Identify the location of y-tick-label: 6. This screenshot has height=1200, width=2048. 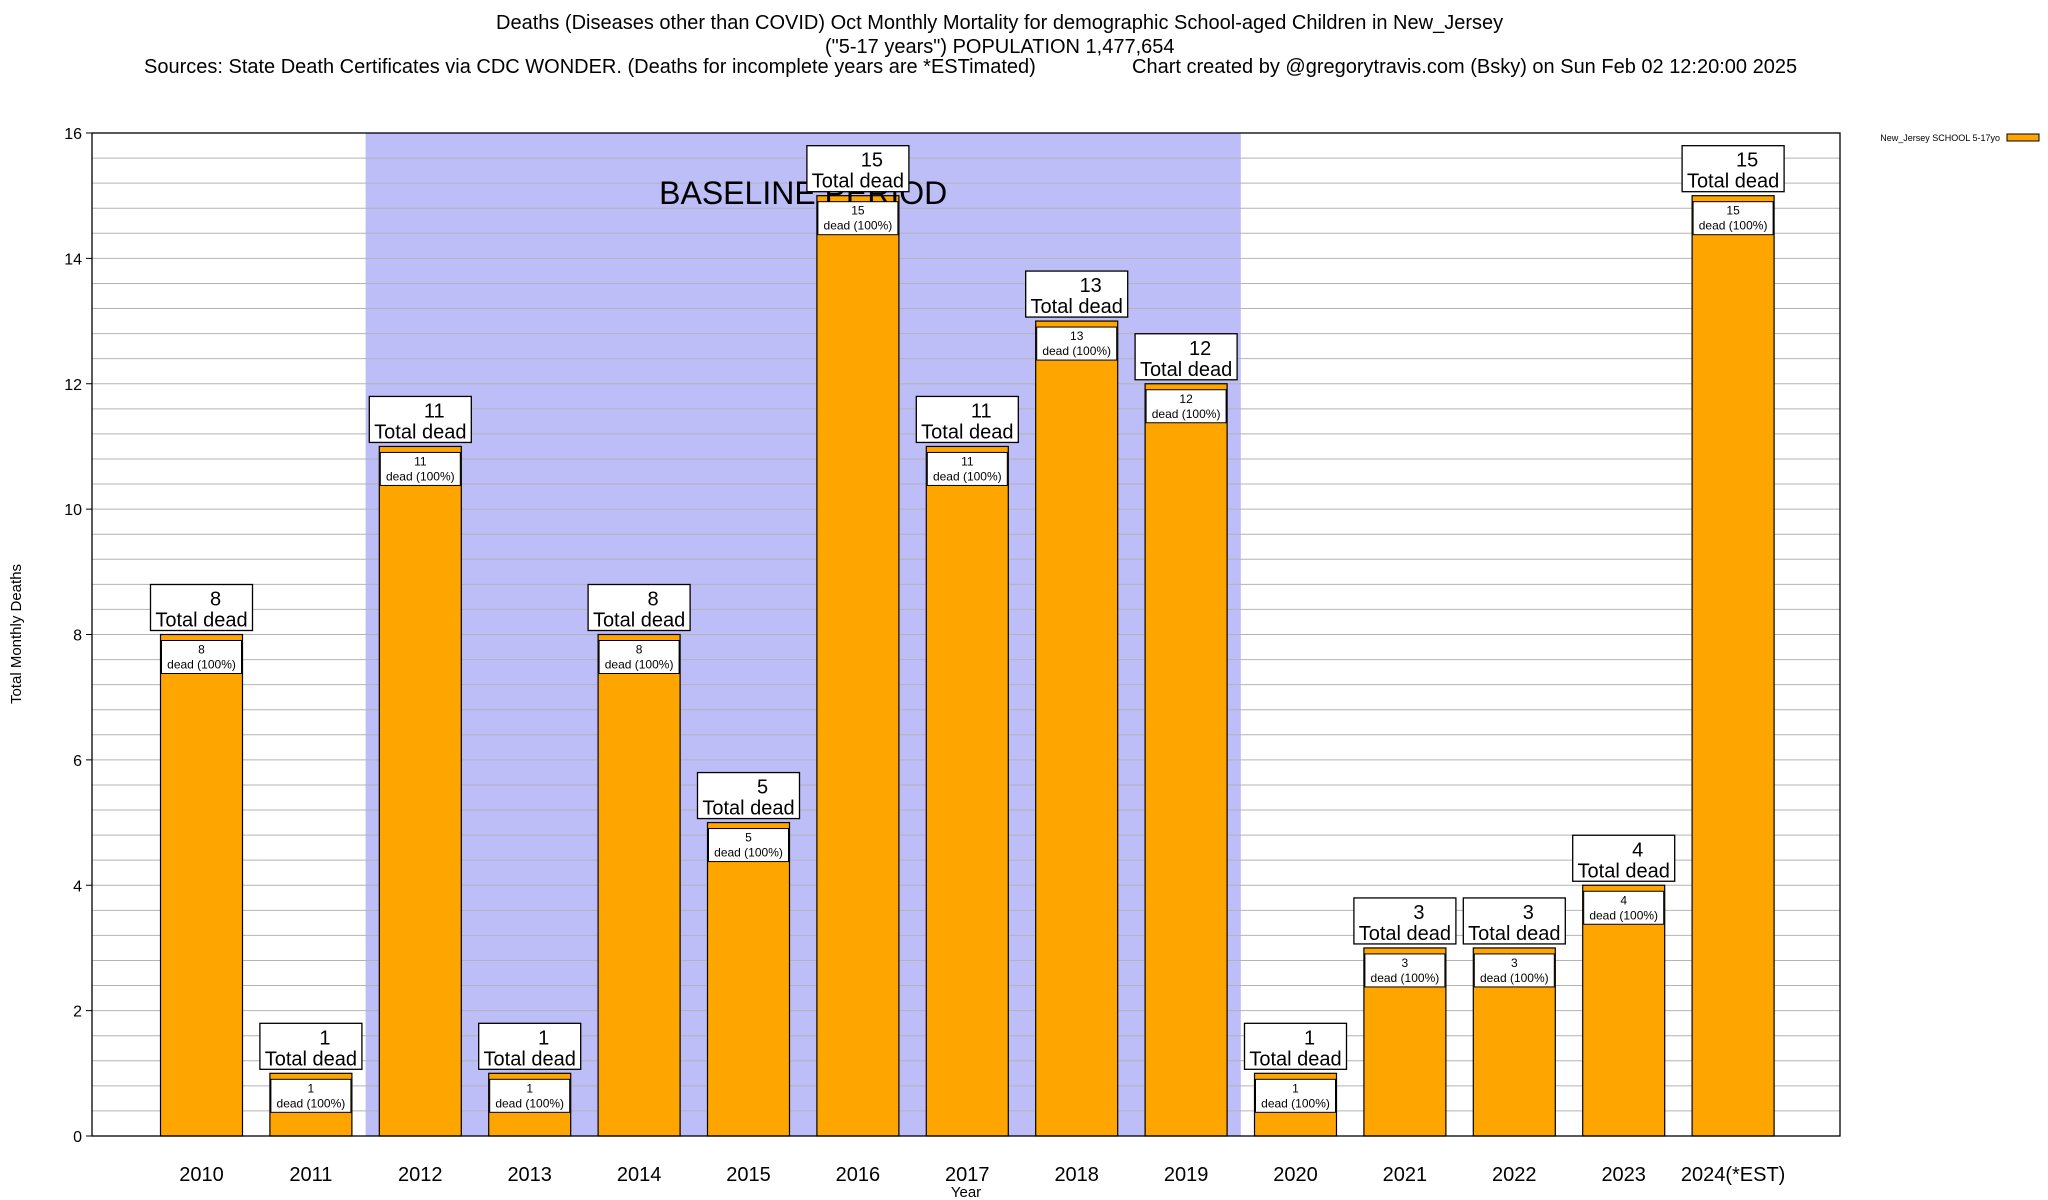
(77, 761).